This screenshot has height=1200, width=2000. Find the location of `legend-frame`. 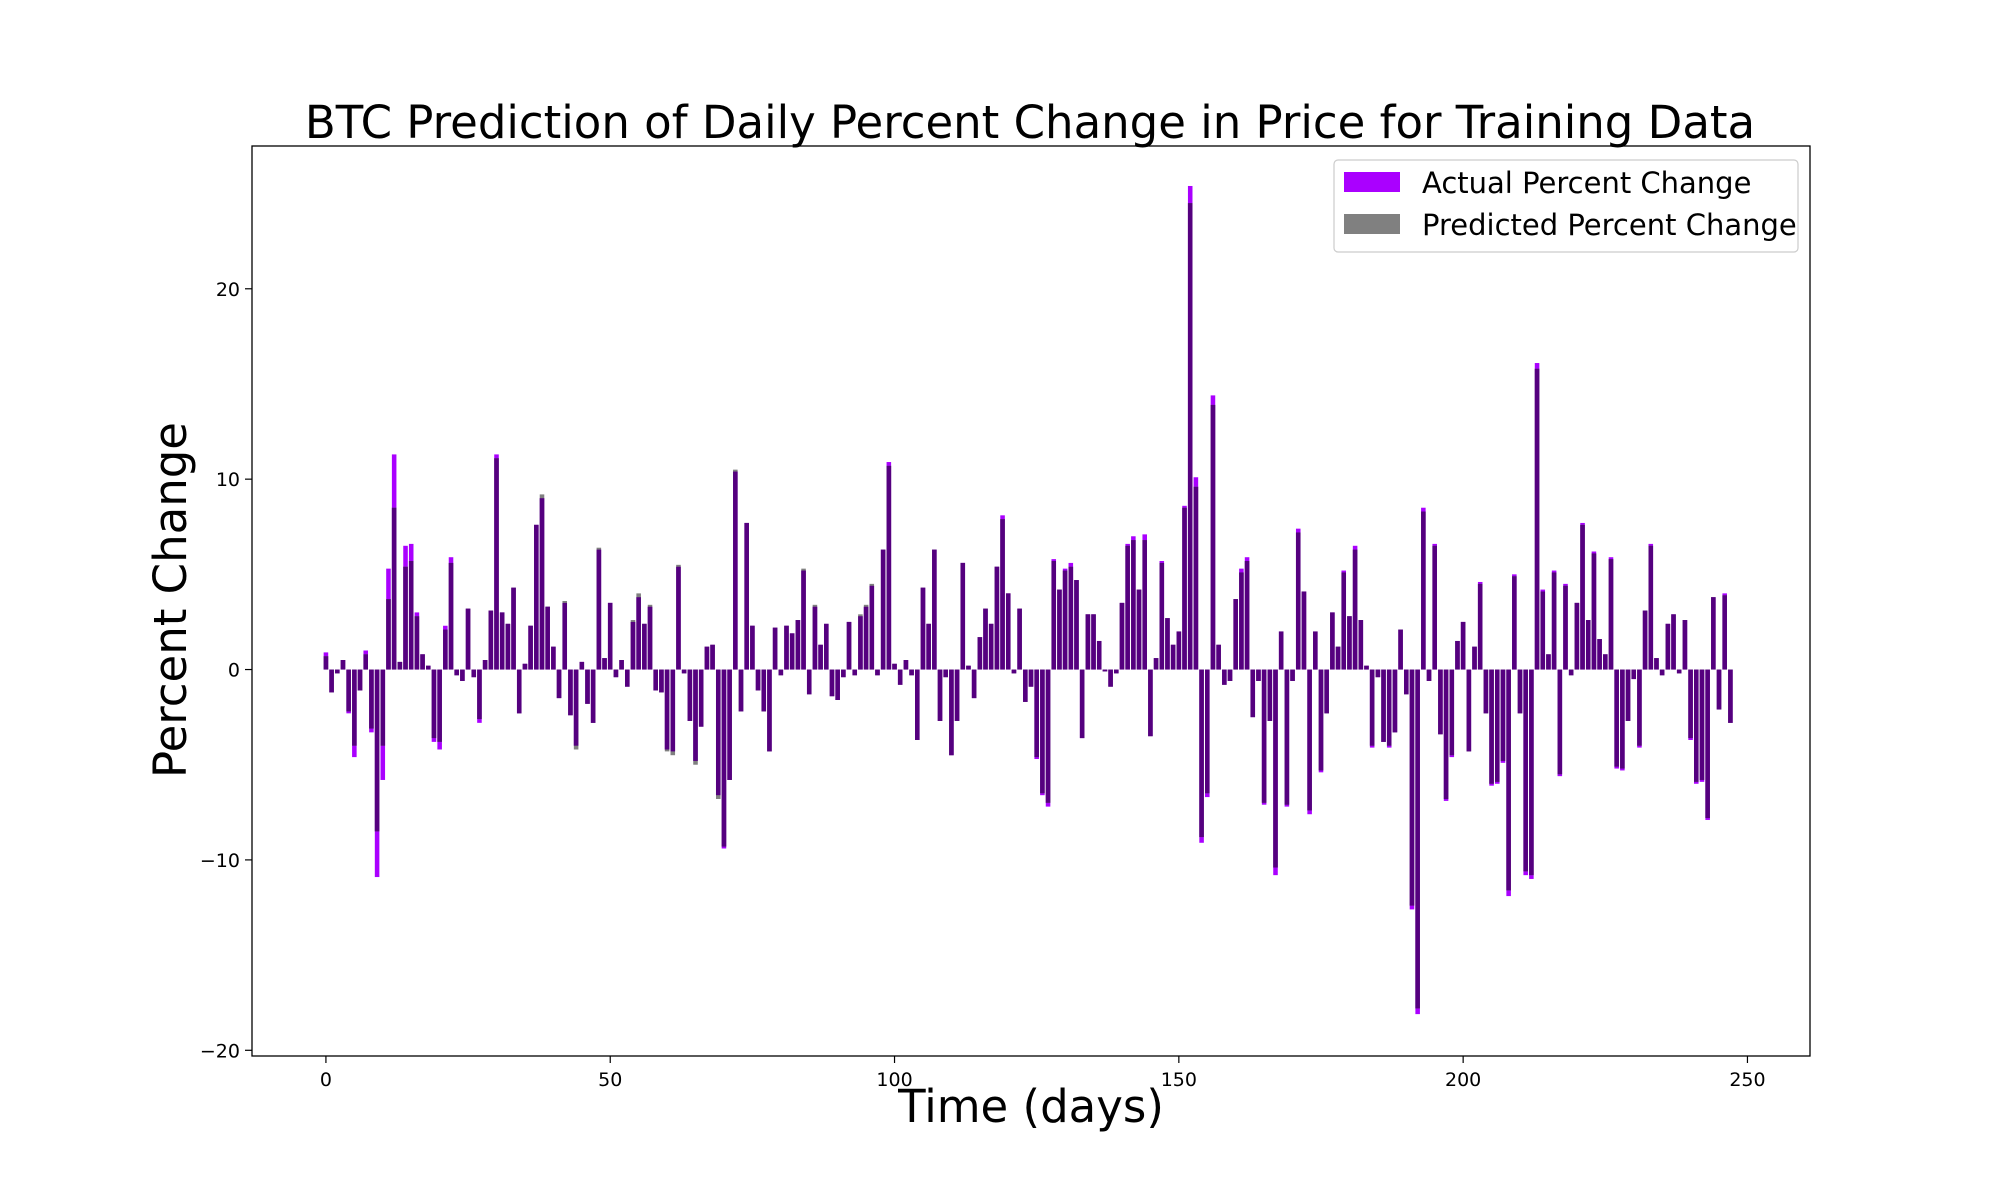

legend-frame is located at coordinates (1566, 206).